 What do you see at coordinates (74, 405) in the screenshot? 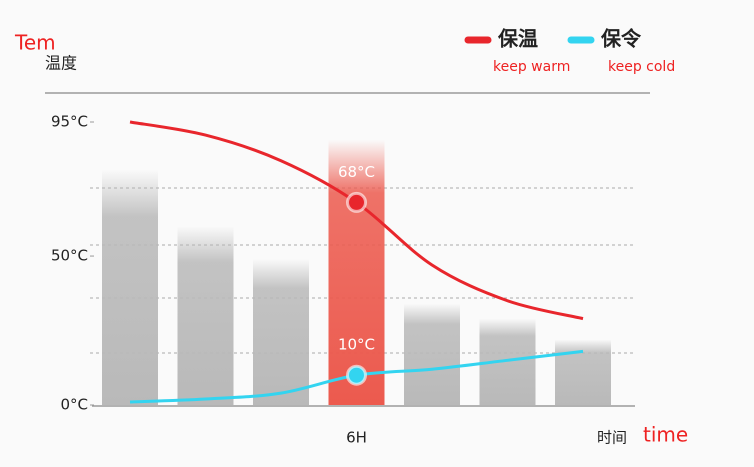
I see `y-tick-label: 0°C` at bounding box center [74, 405].